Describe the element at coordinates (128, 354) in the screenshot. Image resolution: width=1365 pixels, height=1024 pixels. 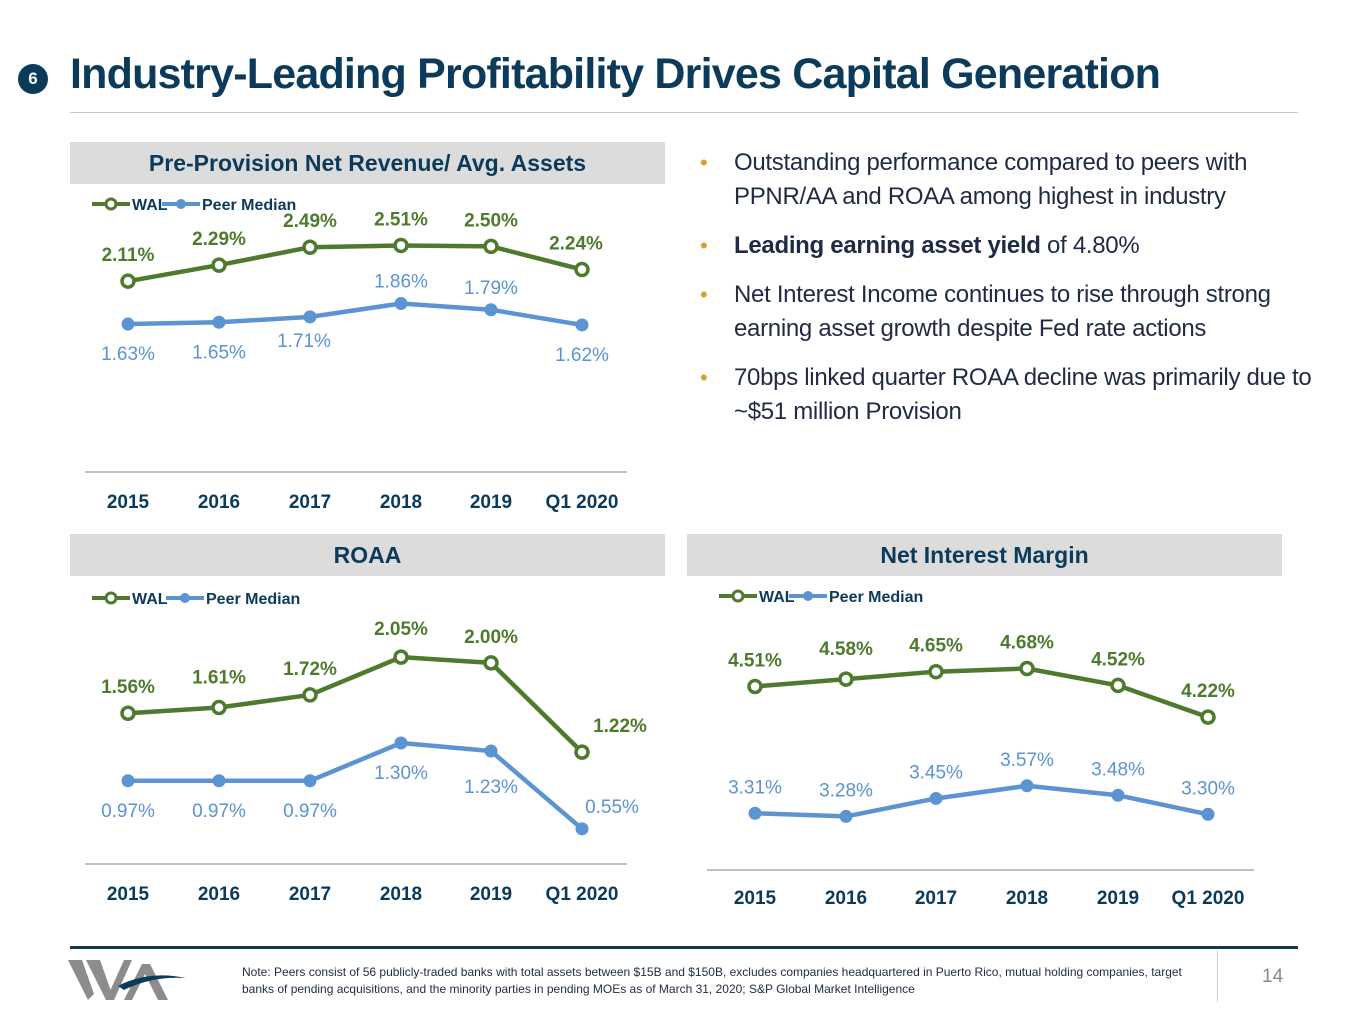
I see `peer-data-label: 1.63%` at that location.